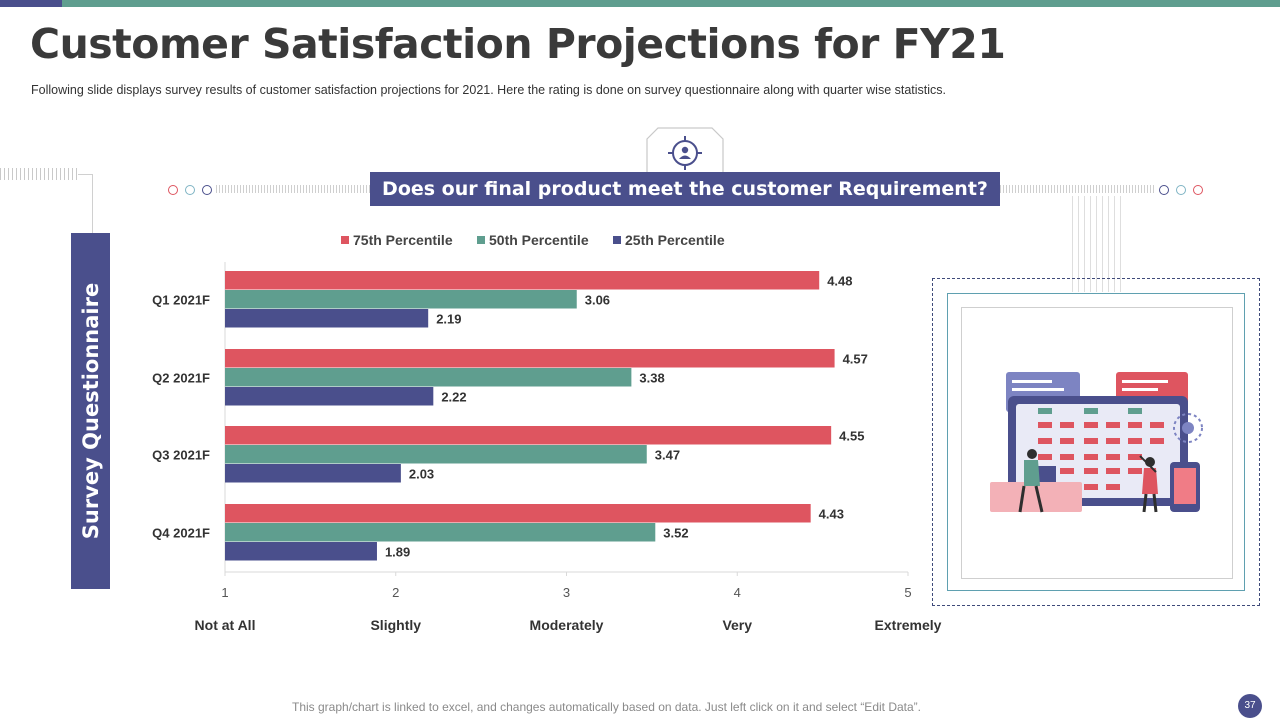 This screenshot has height=720, width=1280. I want to click on illustration-frame-middle, so click(1096, 442).